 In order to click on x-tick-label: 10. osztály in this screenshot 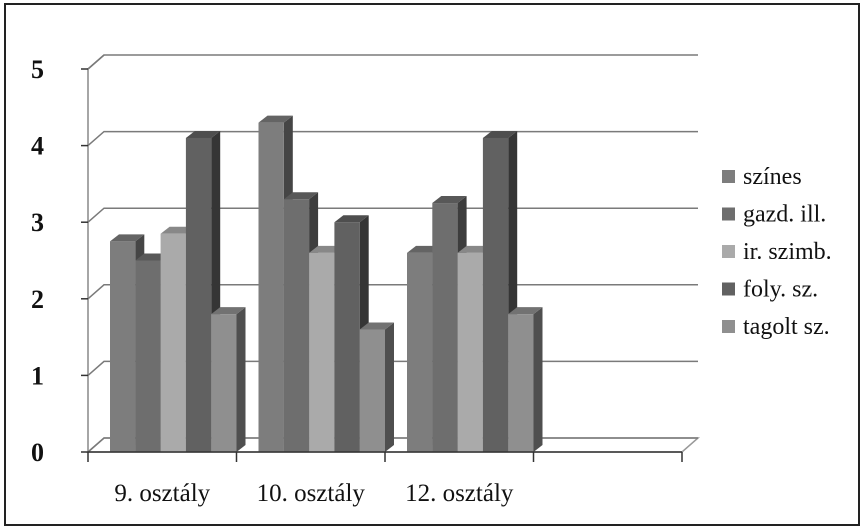, I will do `click(311, 493)`.